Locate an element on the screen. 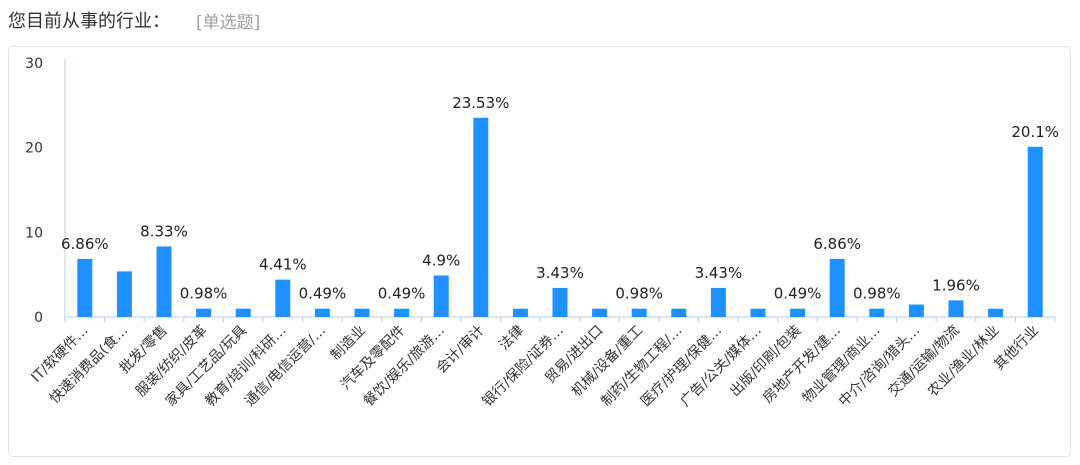  data-label: 1.96% is located at coordinates (956, 285).